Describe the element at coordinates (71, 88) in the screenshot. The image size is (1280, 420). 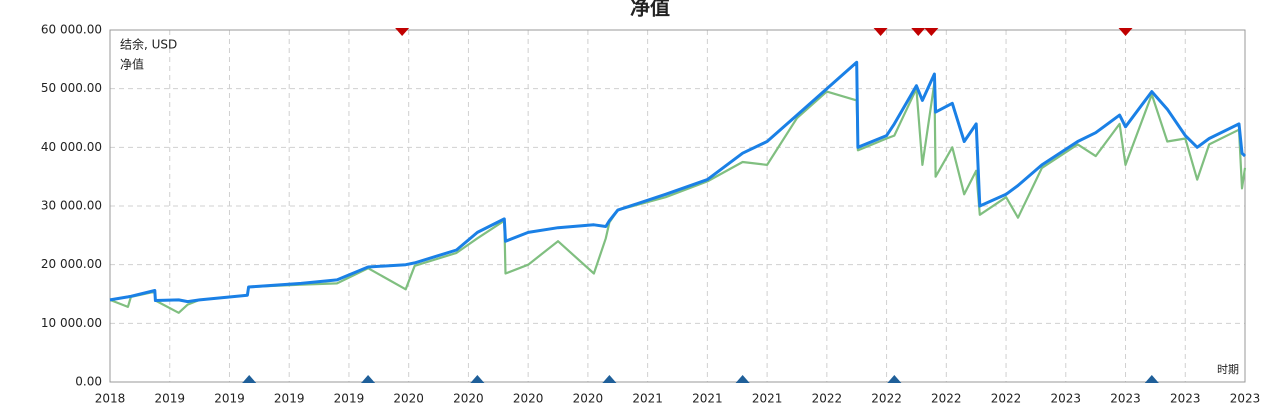
I see `y-tick-label: 50 000.00` at that location.